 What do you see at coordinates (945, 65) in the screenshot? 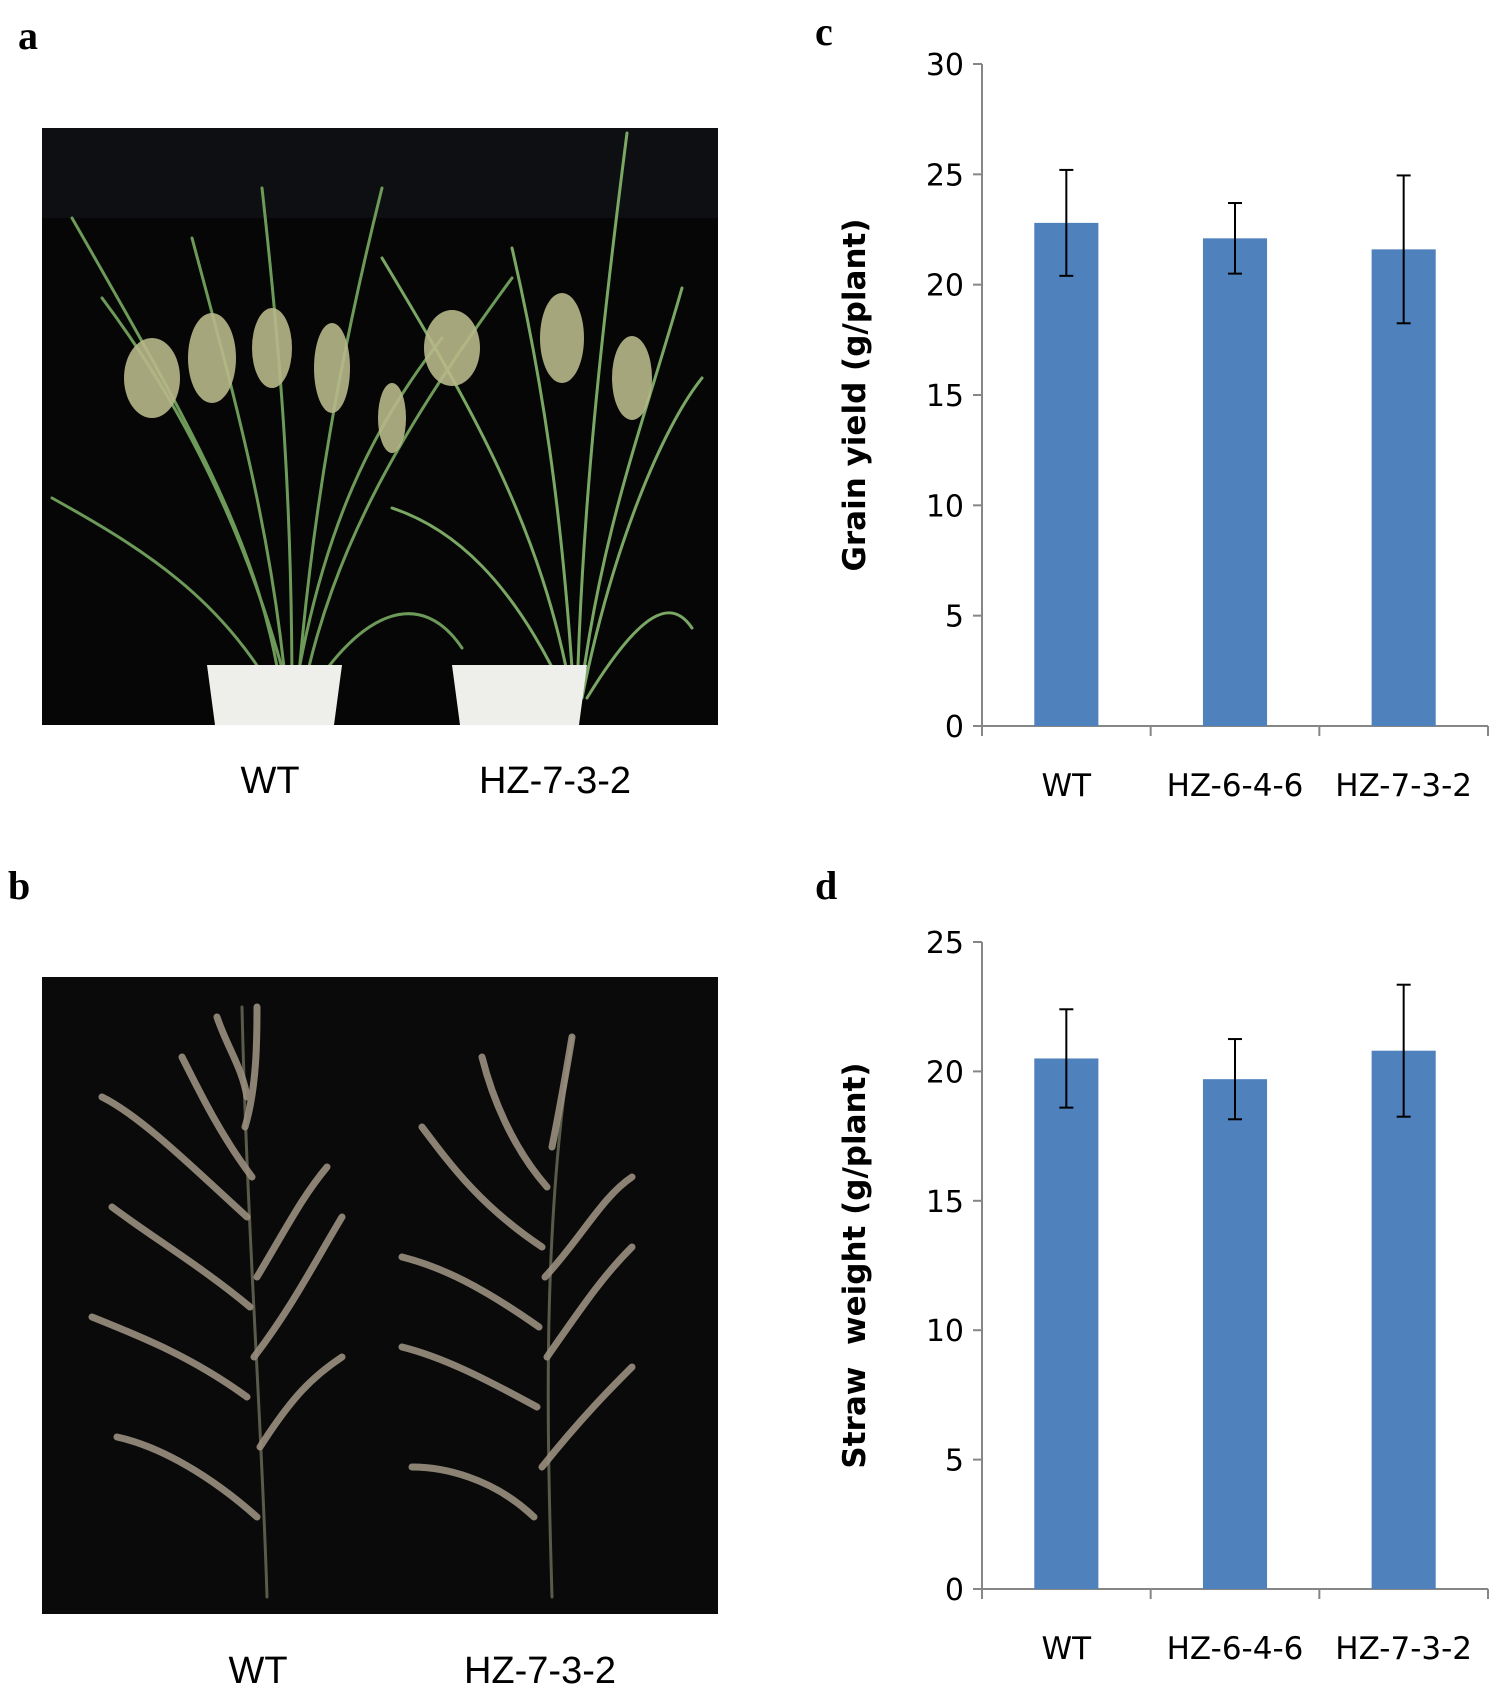
I see `y-tick-label: 30` at bounding box center [945, 65].